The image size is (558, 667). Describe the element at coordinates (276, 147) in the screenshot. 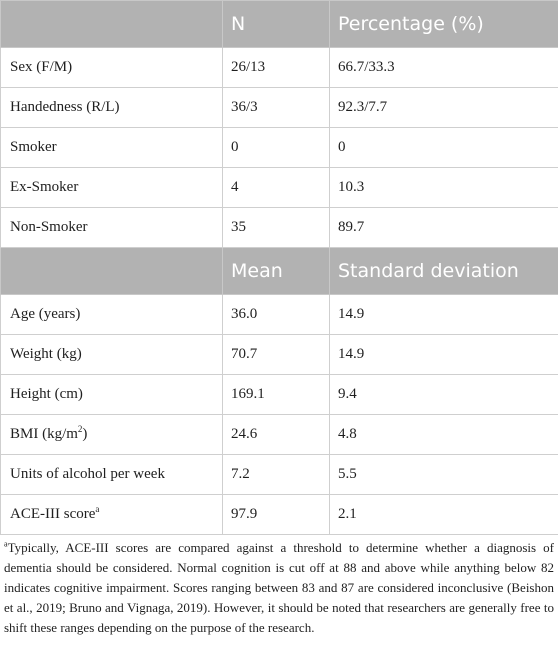

I see `row-n: 0` at that location.